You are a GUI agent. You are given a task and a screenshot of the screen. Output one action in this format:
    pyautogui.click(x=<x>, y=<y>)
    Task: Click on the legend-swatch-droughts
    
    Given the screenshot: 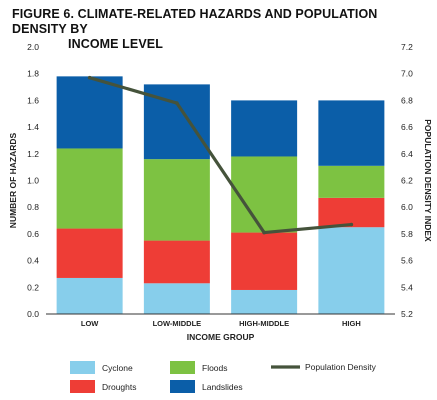 What is the action you would take?
    pyautogui.click(x=82, y=386)
    